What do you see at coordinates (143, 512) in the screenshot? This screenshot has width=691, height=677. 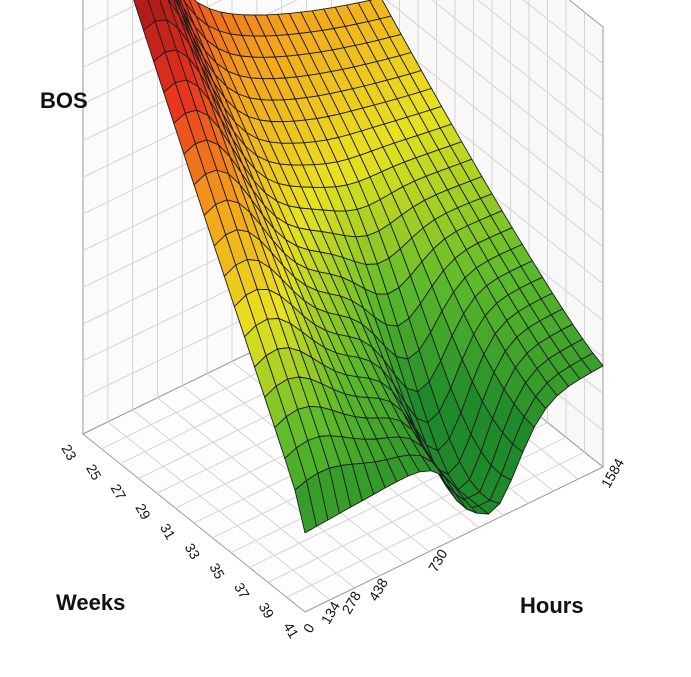 I see `weeks-tick-label: 29` at bounding box center [143, 512].